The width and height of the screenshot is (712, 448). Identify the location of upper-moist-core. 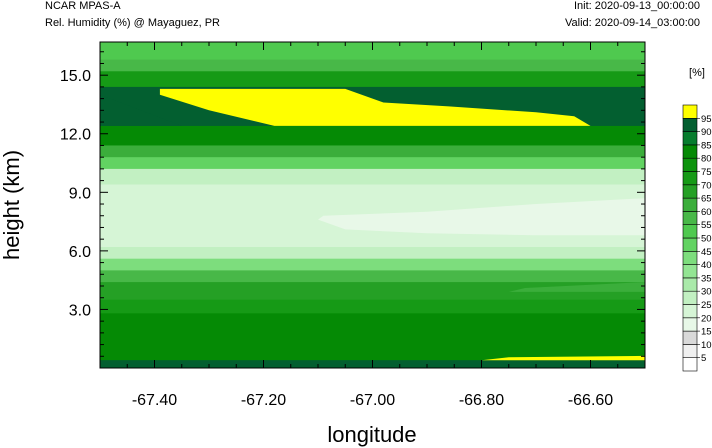
(375, 107).